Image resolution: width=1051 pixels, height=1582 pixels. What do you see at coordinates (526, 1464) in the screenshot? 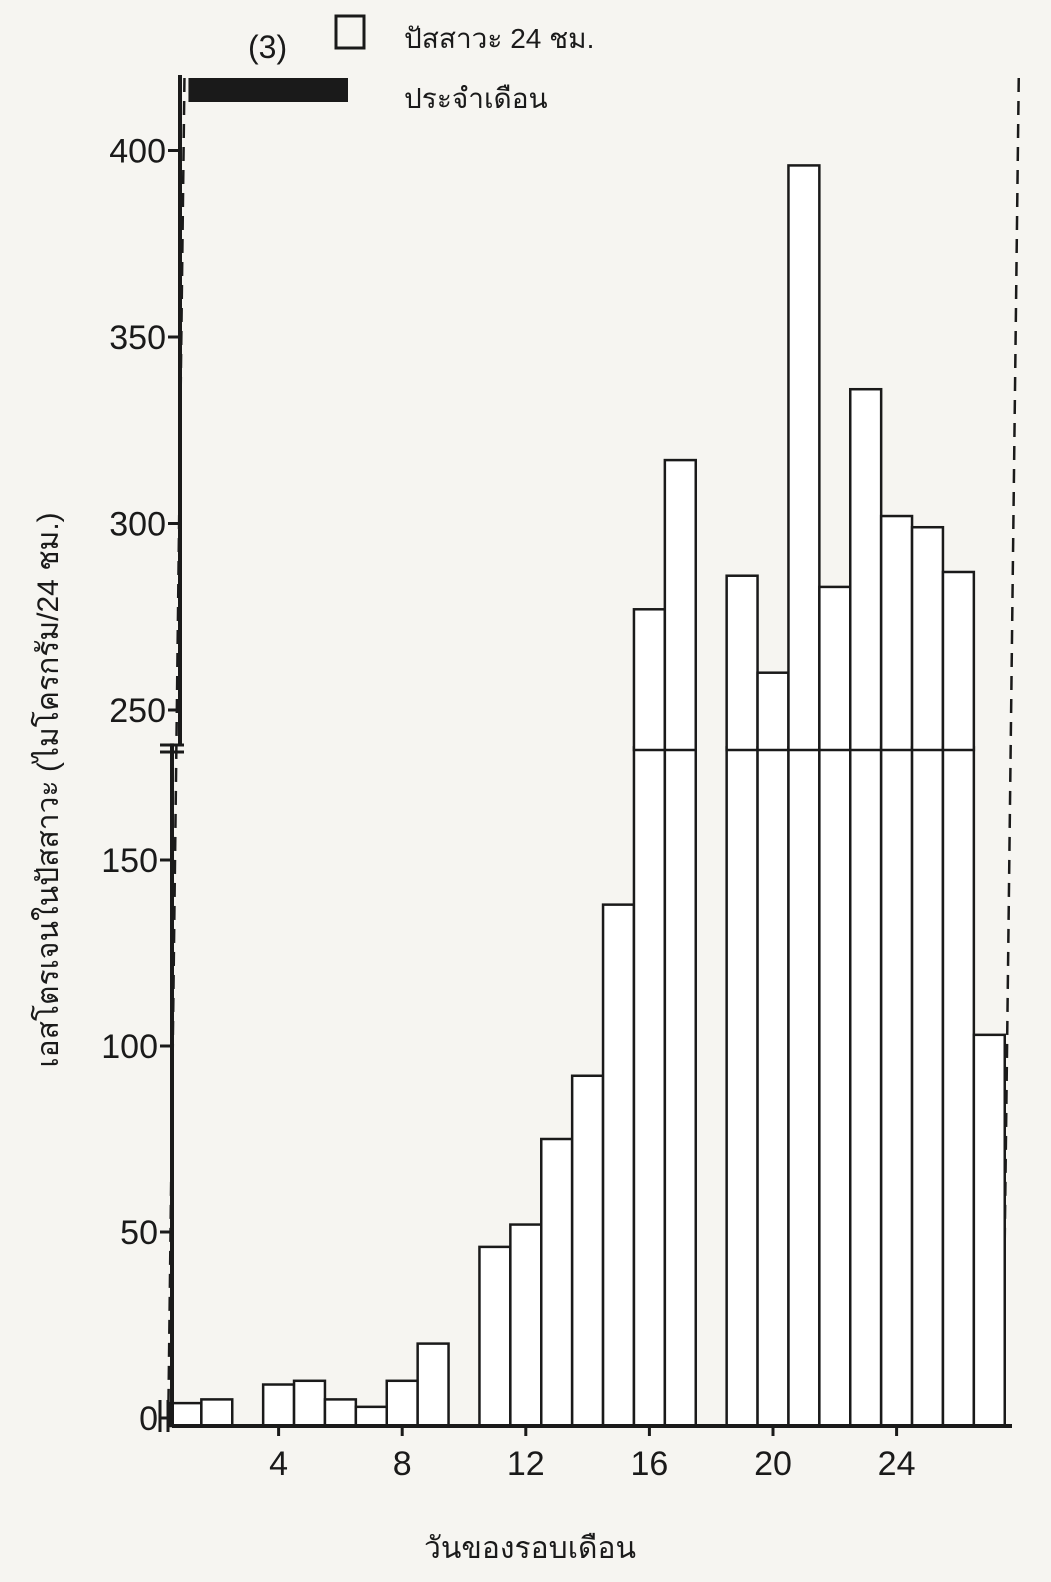
I see `x-tick-label: 12` at bounding box center [526, 1464].